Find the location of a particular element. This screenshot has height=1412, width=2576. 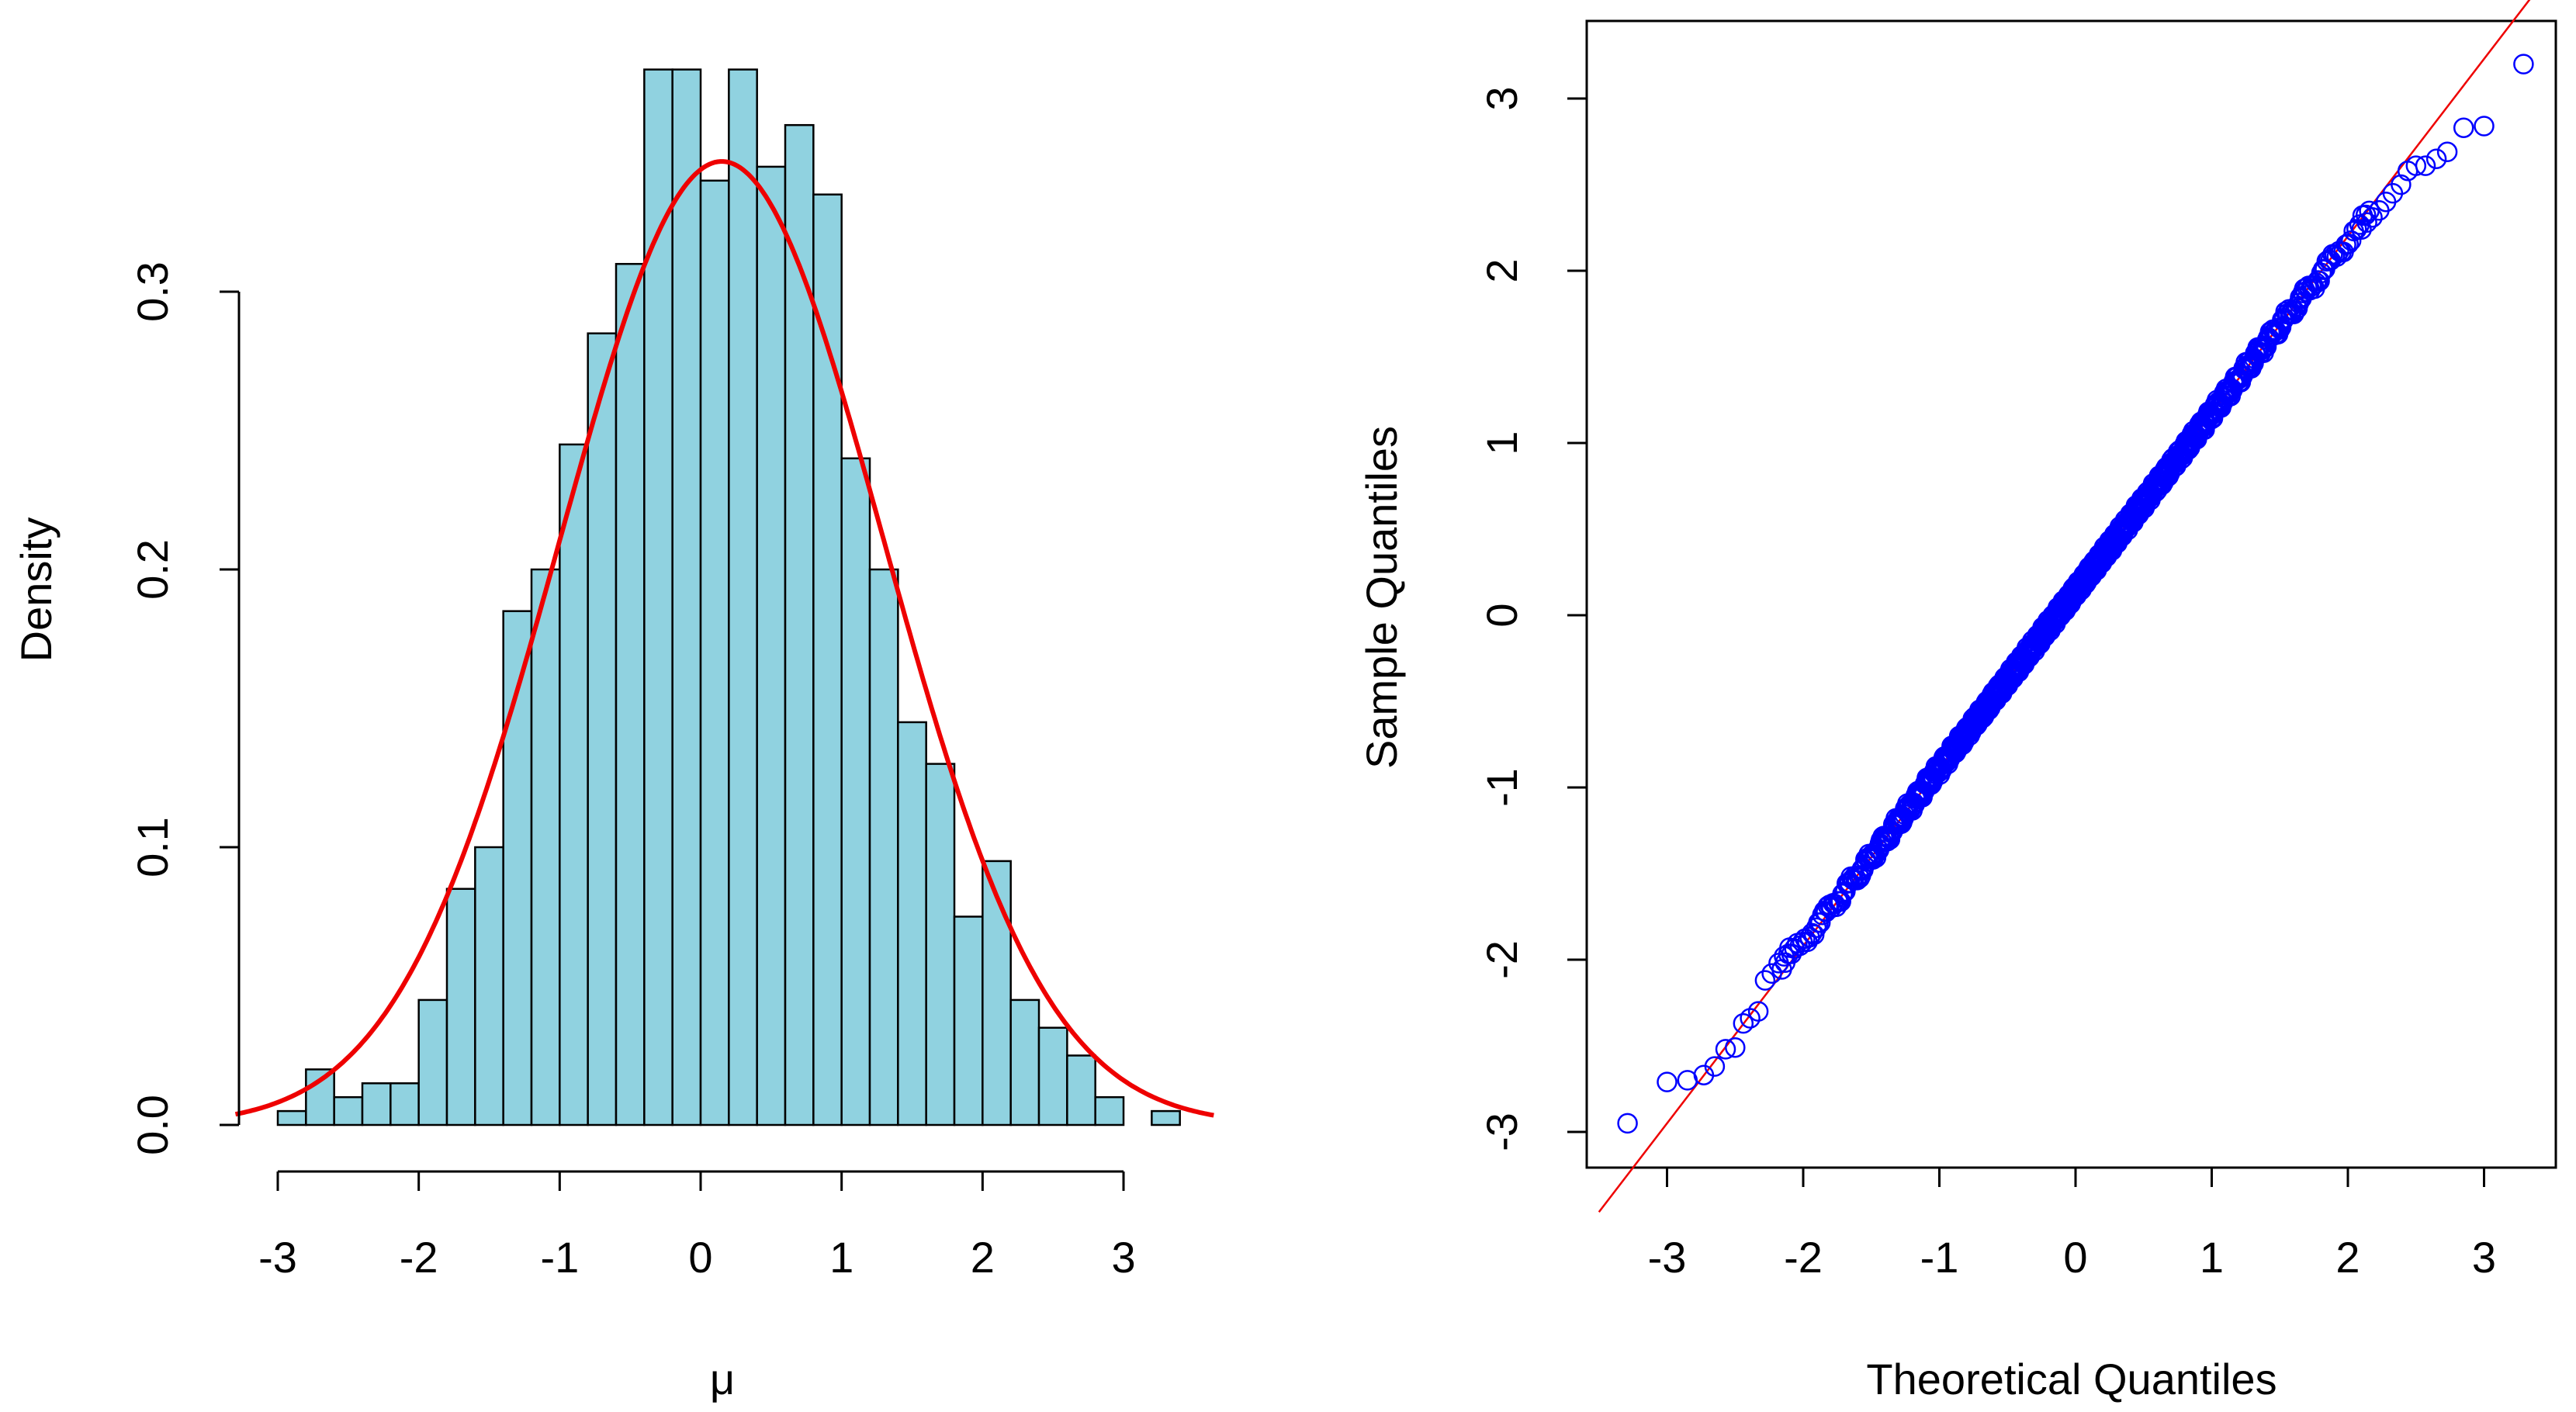

qq-x-tick-label: 0 is located at coordinates (2075, 1257).